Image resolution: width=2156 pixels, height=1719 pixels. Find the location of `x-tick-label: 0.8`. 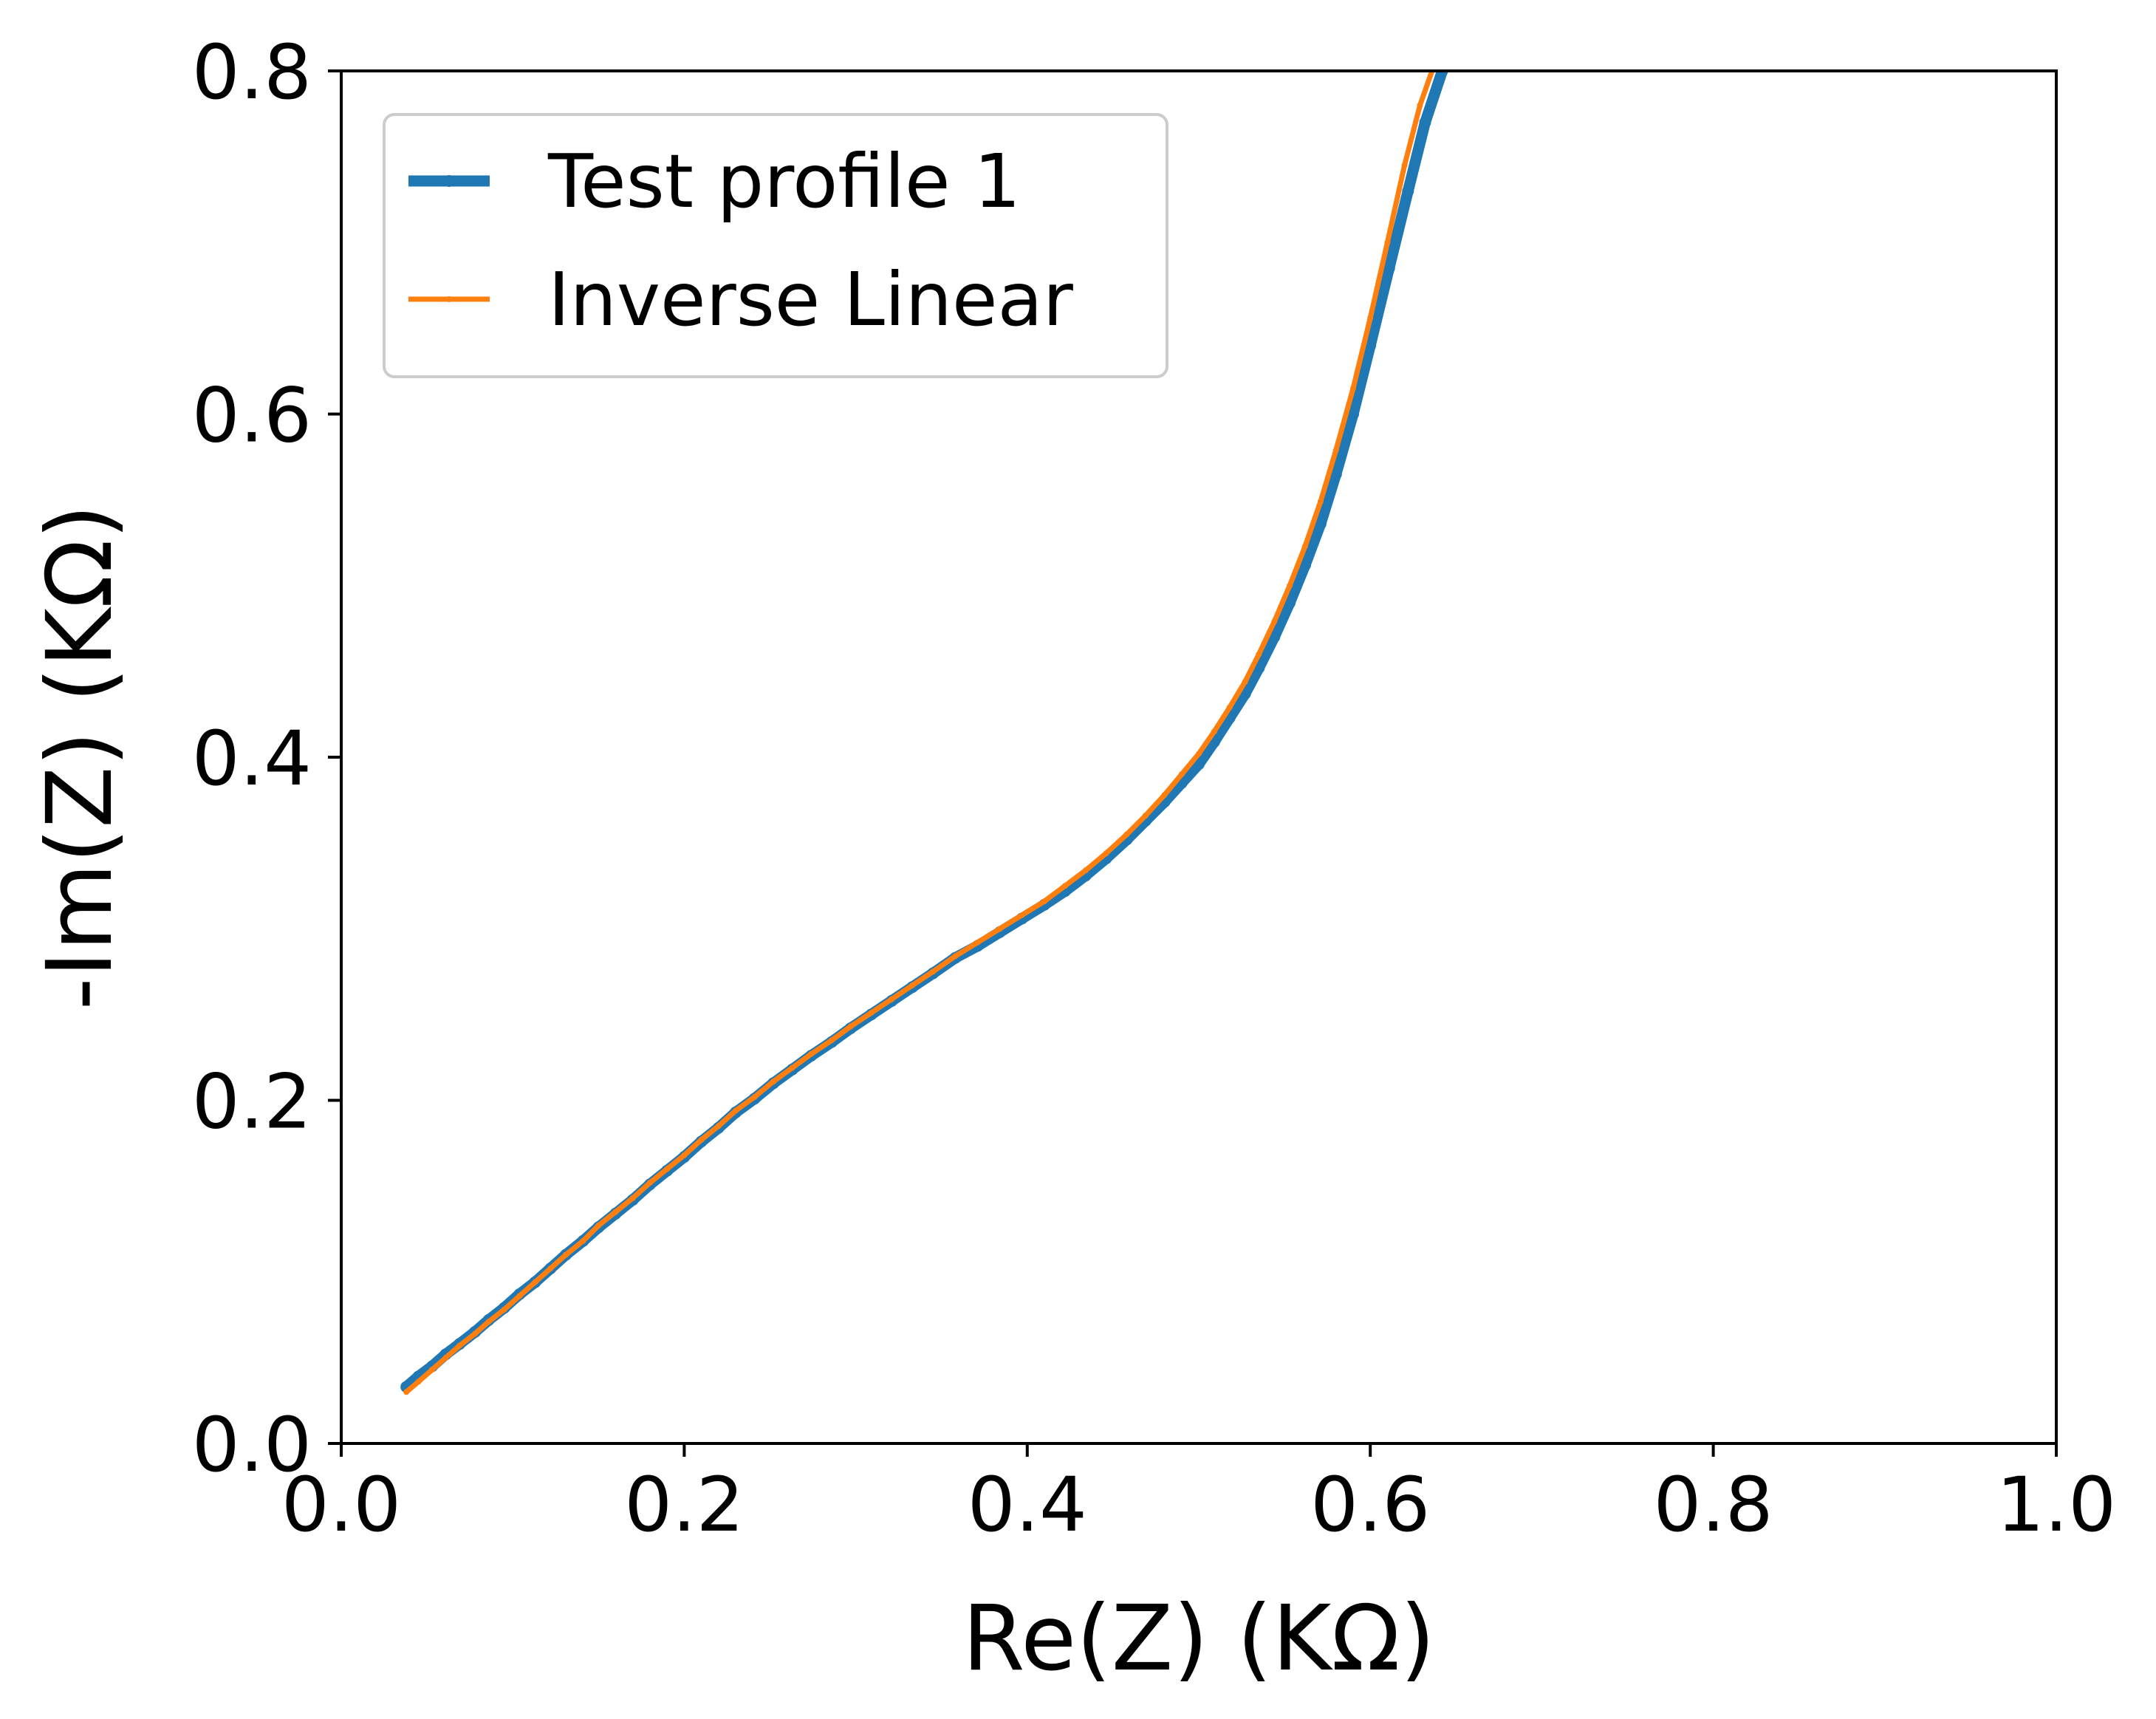

x-tick-label: 0.8 is located at coordinates (1713, 1505).